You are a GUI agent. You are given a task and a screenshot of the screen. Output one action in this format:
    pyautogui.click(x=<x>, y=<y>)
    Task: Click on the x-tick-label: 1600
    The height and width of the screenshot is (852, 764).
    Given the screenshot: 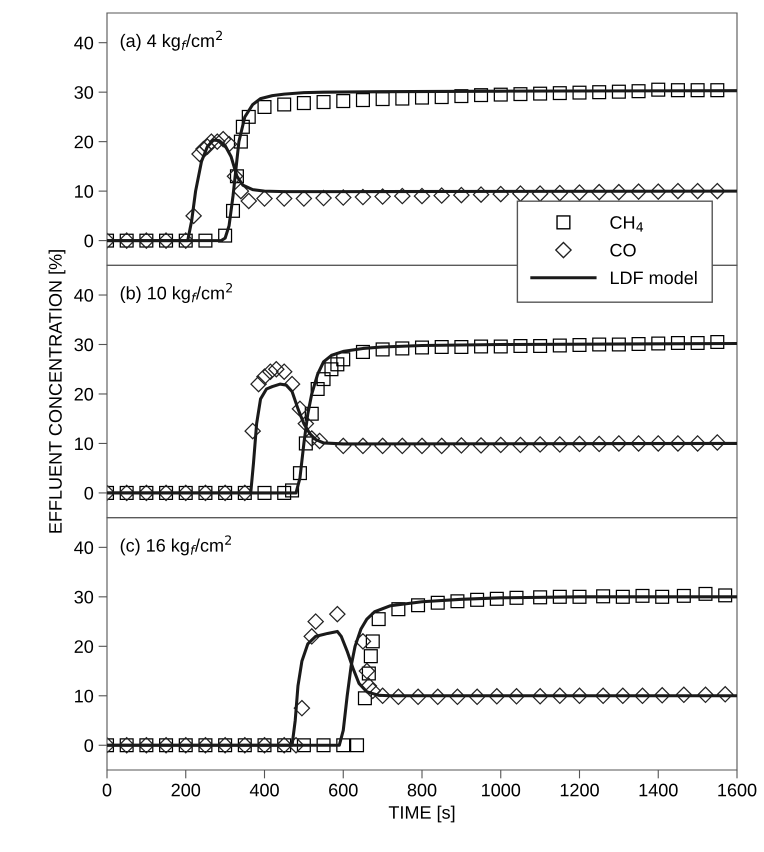 What is the action you would take?
    pyautogui.click(x=737, y=790)
    